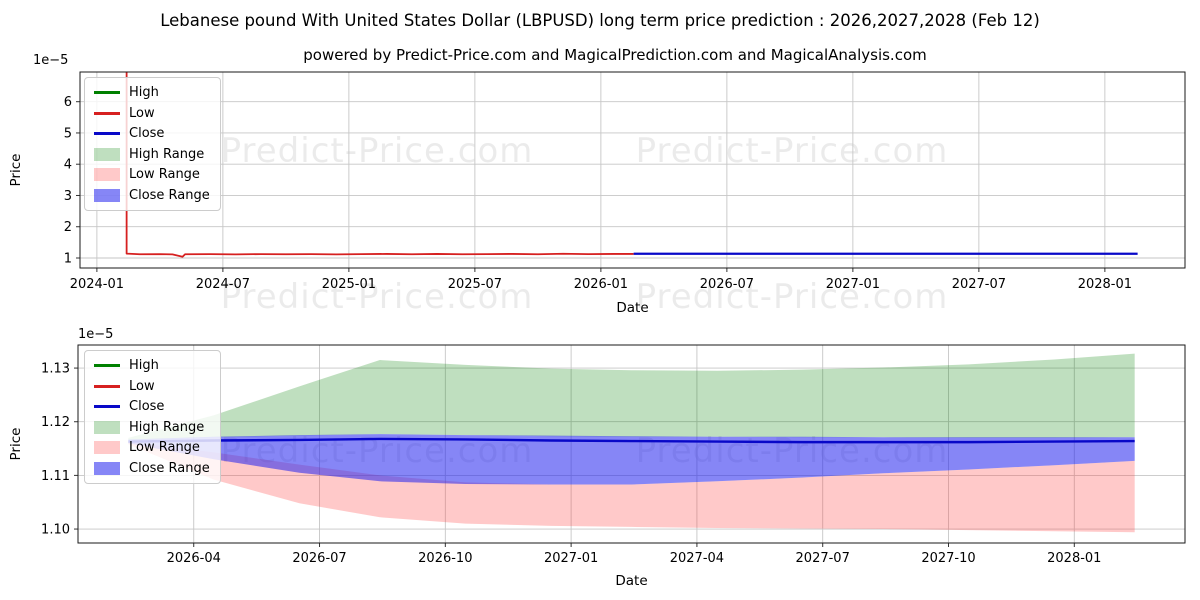  What do you see at coordinates (475, 284) in the screenshot?
I see `svg-text: 2025-07` at bounding box center [475, 284].